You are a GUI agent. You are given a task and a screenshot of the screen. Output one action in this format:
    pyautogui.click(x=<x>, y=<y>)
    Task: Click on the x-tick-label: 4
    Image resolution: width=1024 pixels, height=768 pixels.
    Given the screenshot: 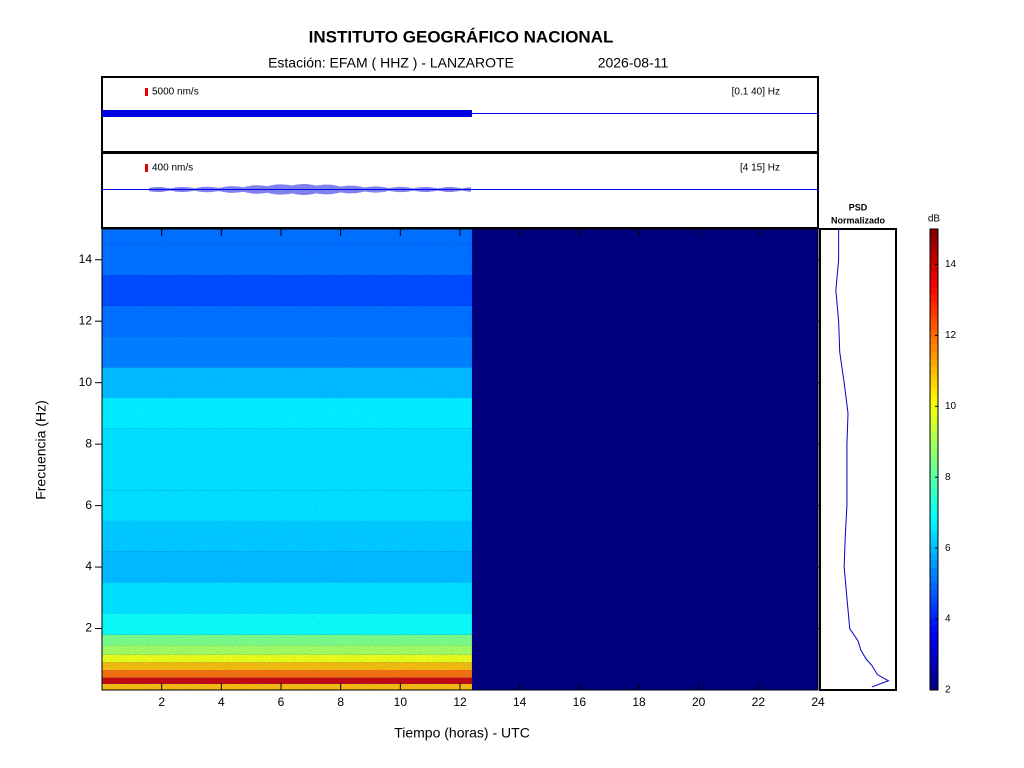 What is the action you would take?
    pyautogui.click(x=221, y=702)
    